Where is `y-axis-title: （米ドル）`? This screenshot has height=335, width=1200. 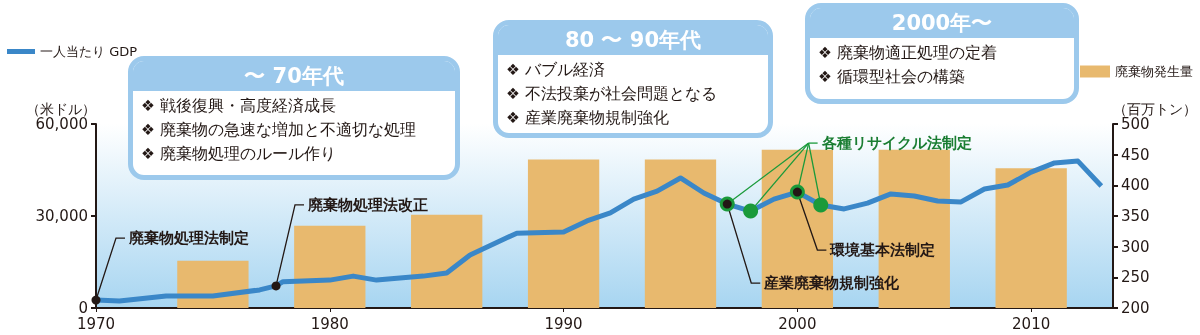
y-axis-title: （米ドル） is located at coordinates (61, 109).